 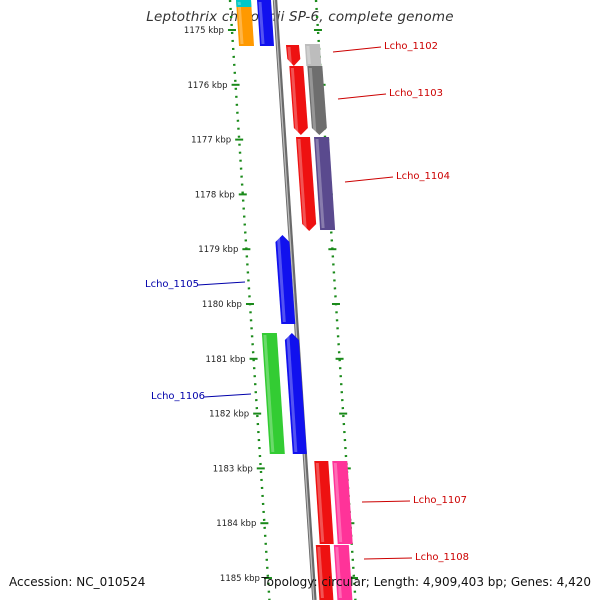 What do you see at coordinates (229, 415) in the screenshot?
I see `axis-tick-label: 1182 kbp` at bounding box center [229, 415].